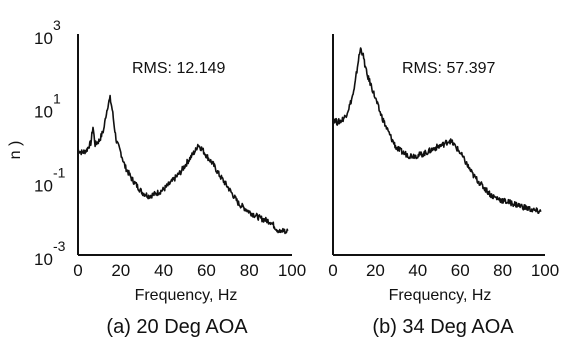 The width and height of the screenshot is (568, 343). I want to click on caption-b: (b) 34 Deg AOA, so click(443, 327).